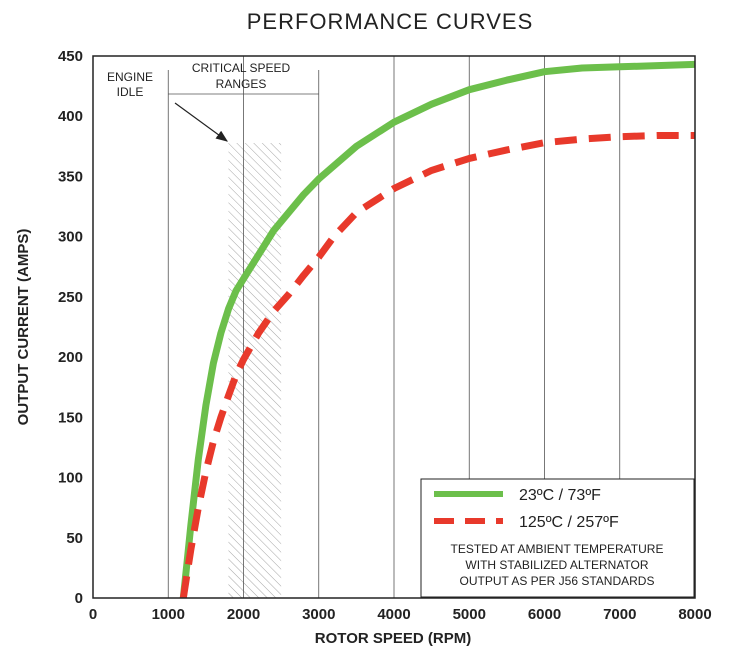 The width and height of the screenshot is (731, 652). I want to click on engine-idle-label-line2: IDLE, so click(130, 92).